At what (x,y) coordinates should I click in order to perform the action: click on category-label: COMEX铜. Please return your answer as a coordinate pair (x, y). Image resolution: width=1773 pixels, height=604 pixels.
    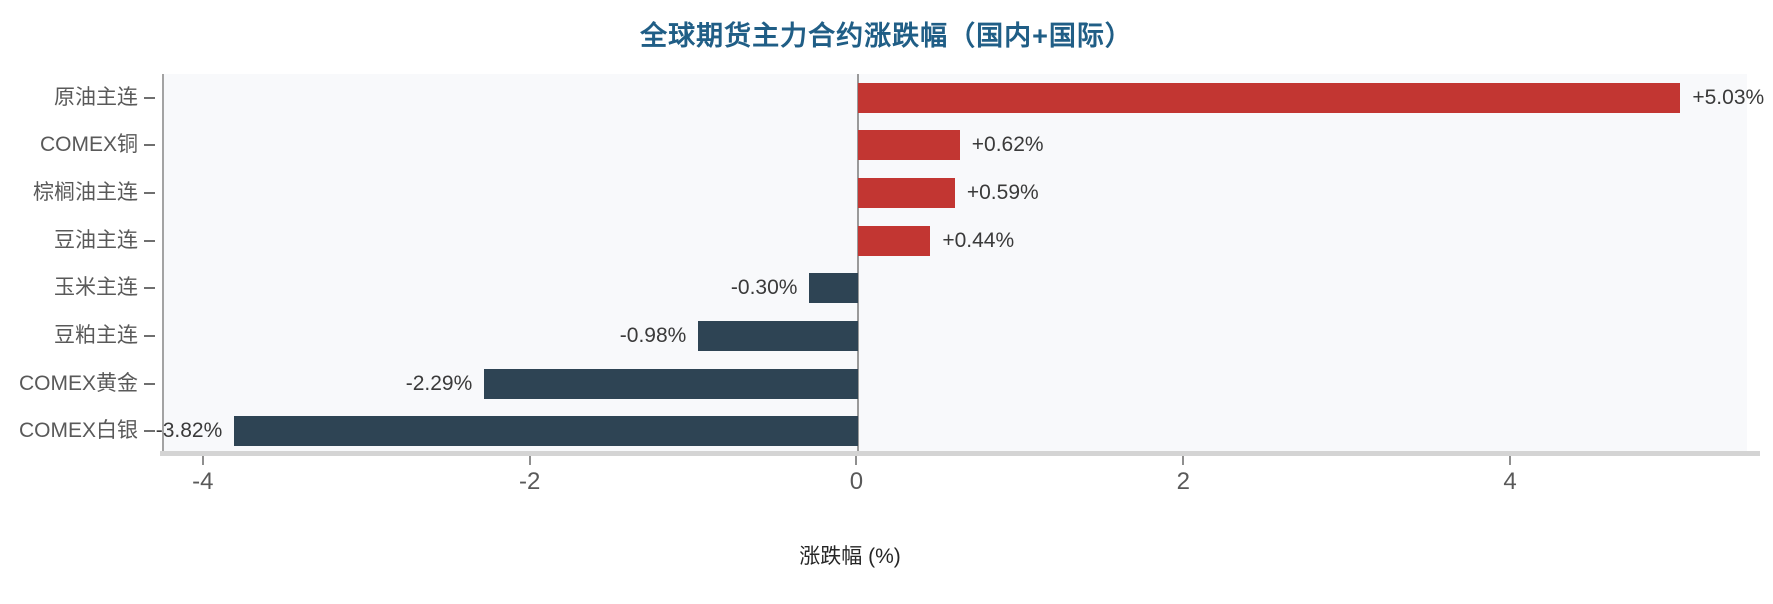
    Looking at the image, I should click on (88, 145).